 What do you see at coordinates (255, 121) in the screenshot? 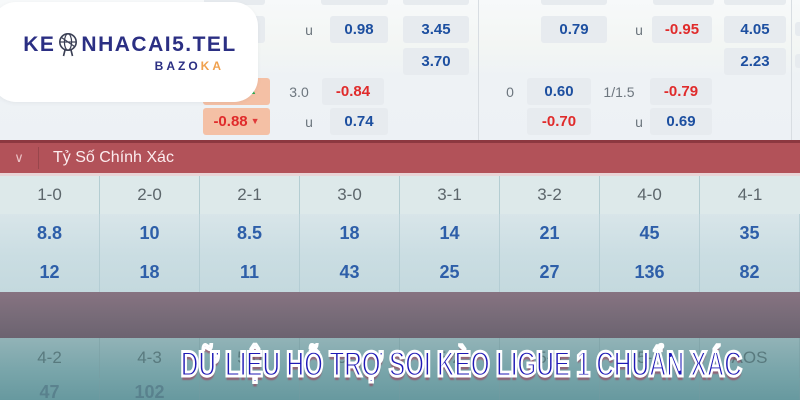
I see `trend-down-icon: ▼` at bounding box center [255, 121].